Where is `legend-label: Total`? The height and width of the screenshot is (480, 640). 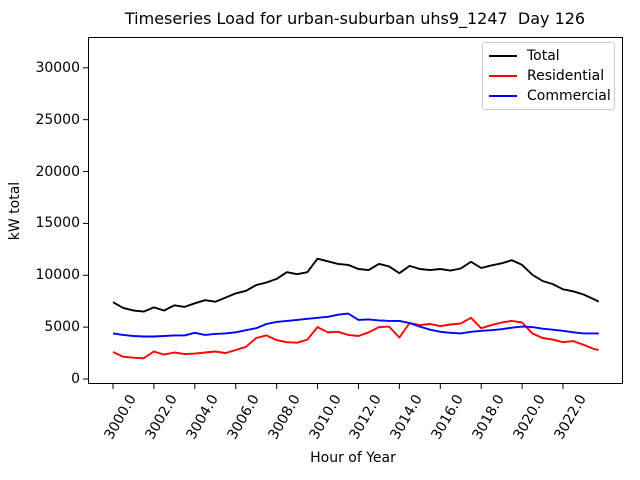 legend-label: Total is located at coordinates (543, 56).